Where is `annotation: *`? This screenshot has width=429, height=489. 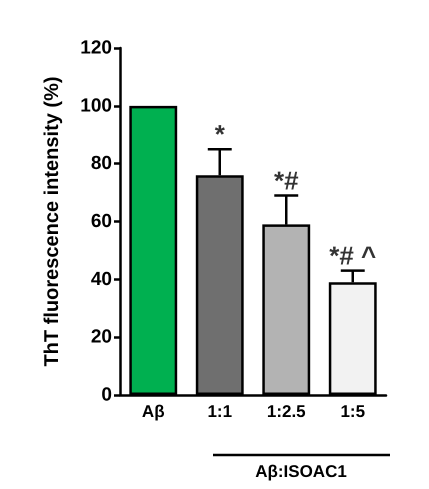 annotation: * is located at coordinates (220, 134).